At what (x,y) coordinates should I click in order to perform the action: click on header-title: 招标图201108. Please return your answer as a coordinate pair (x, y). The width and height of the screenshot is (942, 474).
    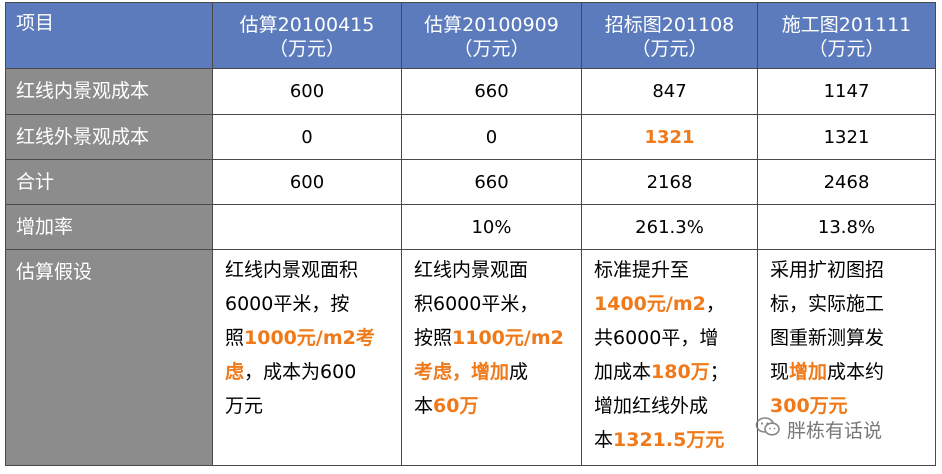
    Looking at the image, I should click on (669, 25).